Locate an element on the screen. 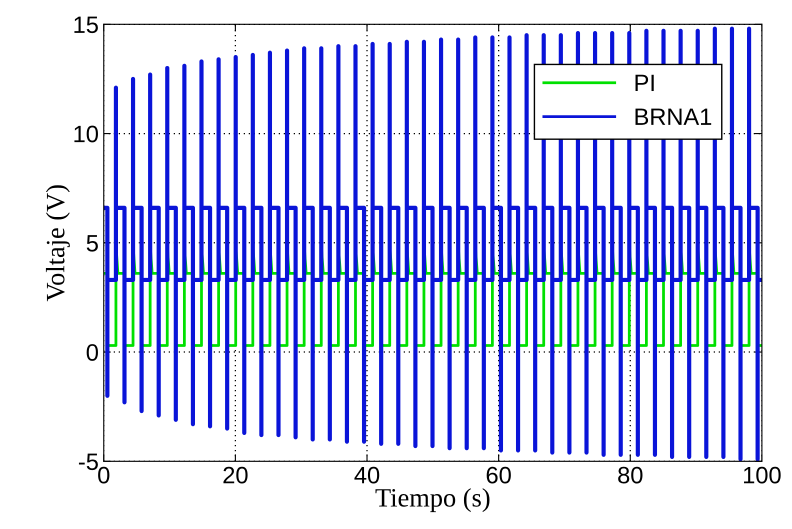 Image resolution: width=792 pixels, height=529 pixels. y-tick-label: -5 is located at coordinates (88, 462).